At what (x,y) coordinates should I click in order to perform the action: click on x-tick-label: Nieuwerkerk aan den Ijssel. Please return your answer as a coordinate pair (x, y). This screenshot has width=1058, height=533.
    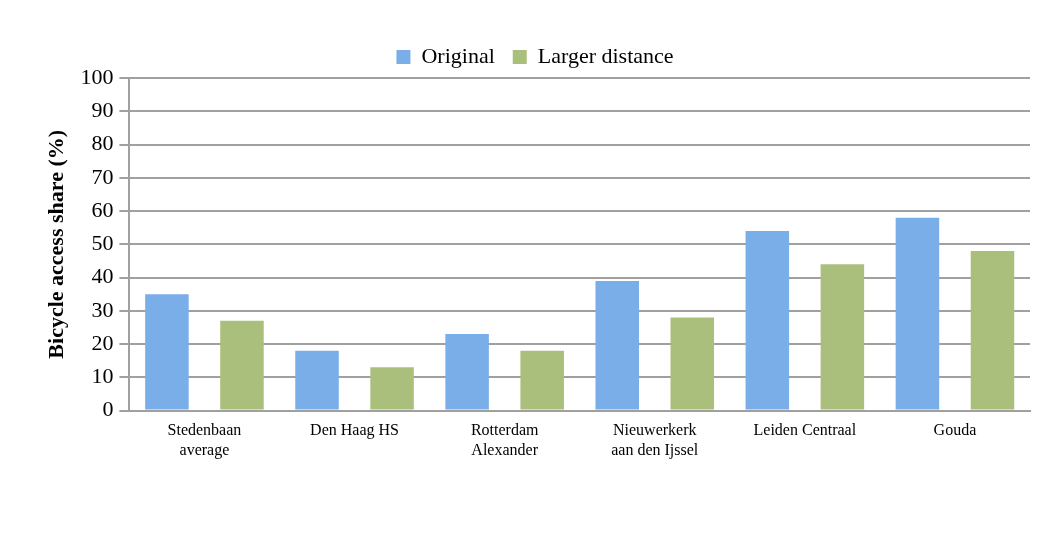
    Looking at the image, I should click on (655, 440).